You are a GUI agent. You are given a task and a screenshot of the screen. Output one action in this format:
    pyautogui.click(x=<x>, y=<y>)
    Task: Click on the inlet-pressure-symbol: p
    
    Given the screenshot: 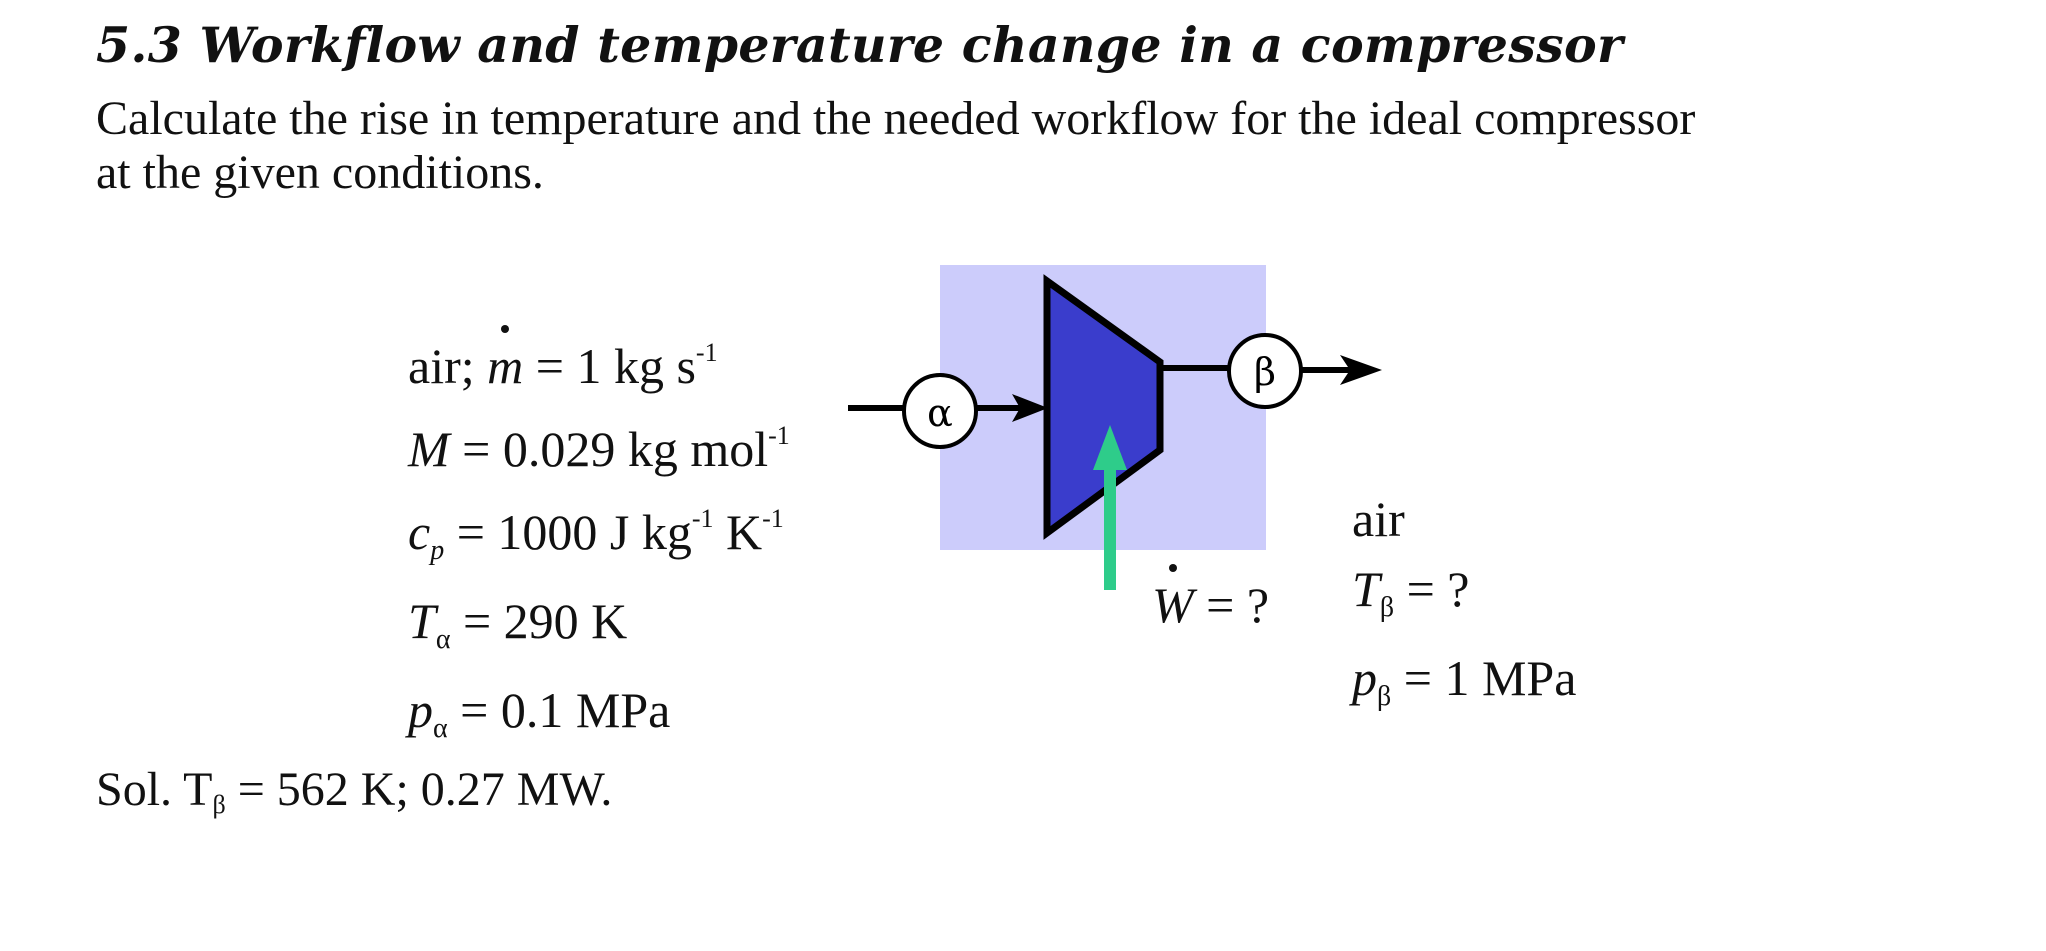 What is the action you would take?
    pyautogui.click(x=420, y=710)
    